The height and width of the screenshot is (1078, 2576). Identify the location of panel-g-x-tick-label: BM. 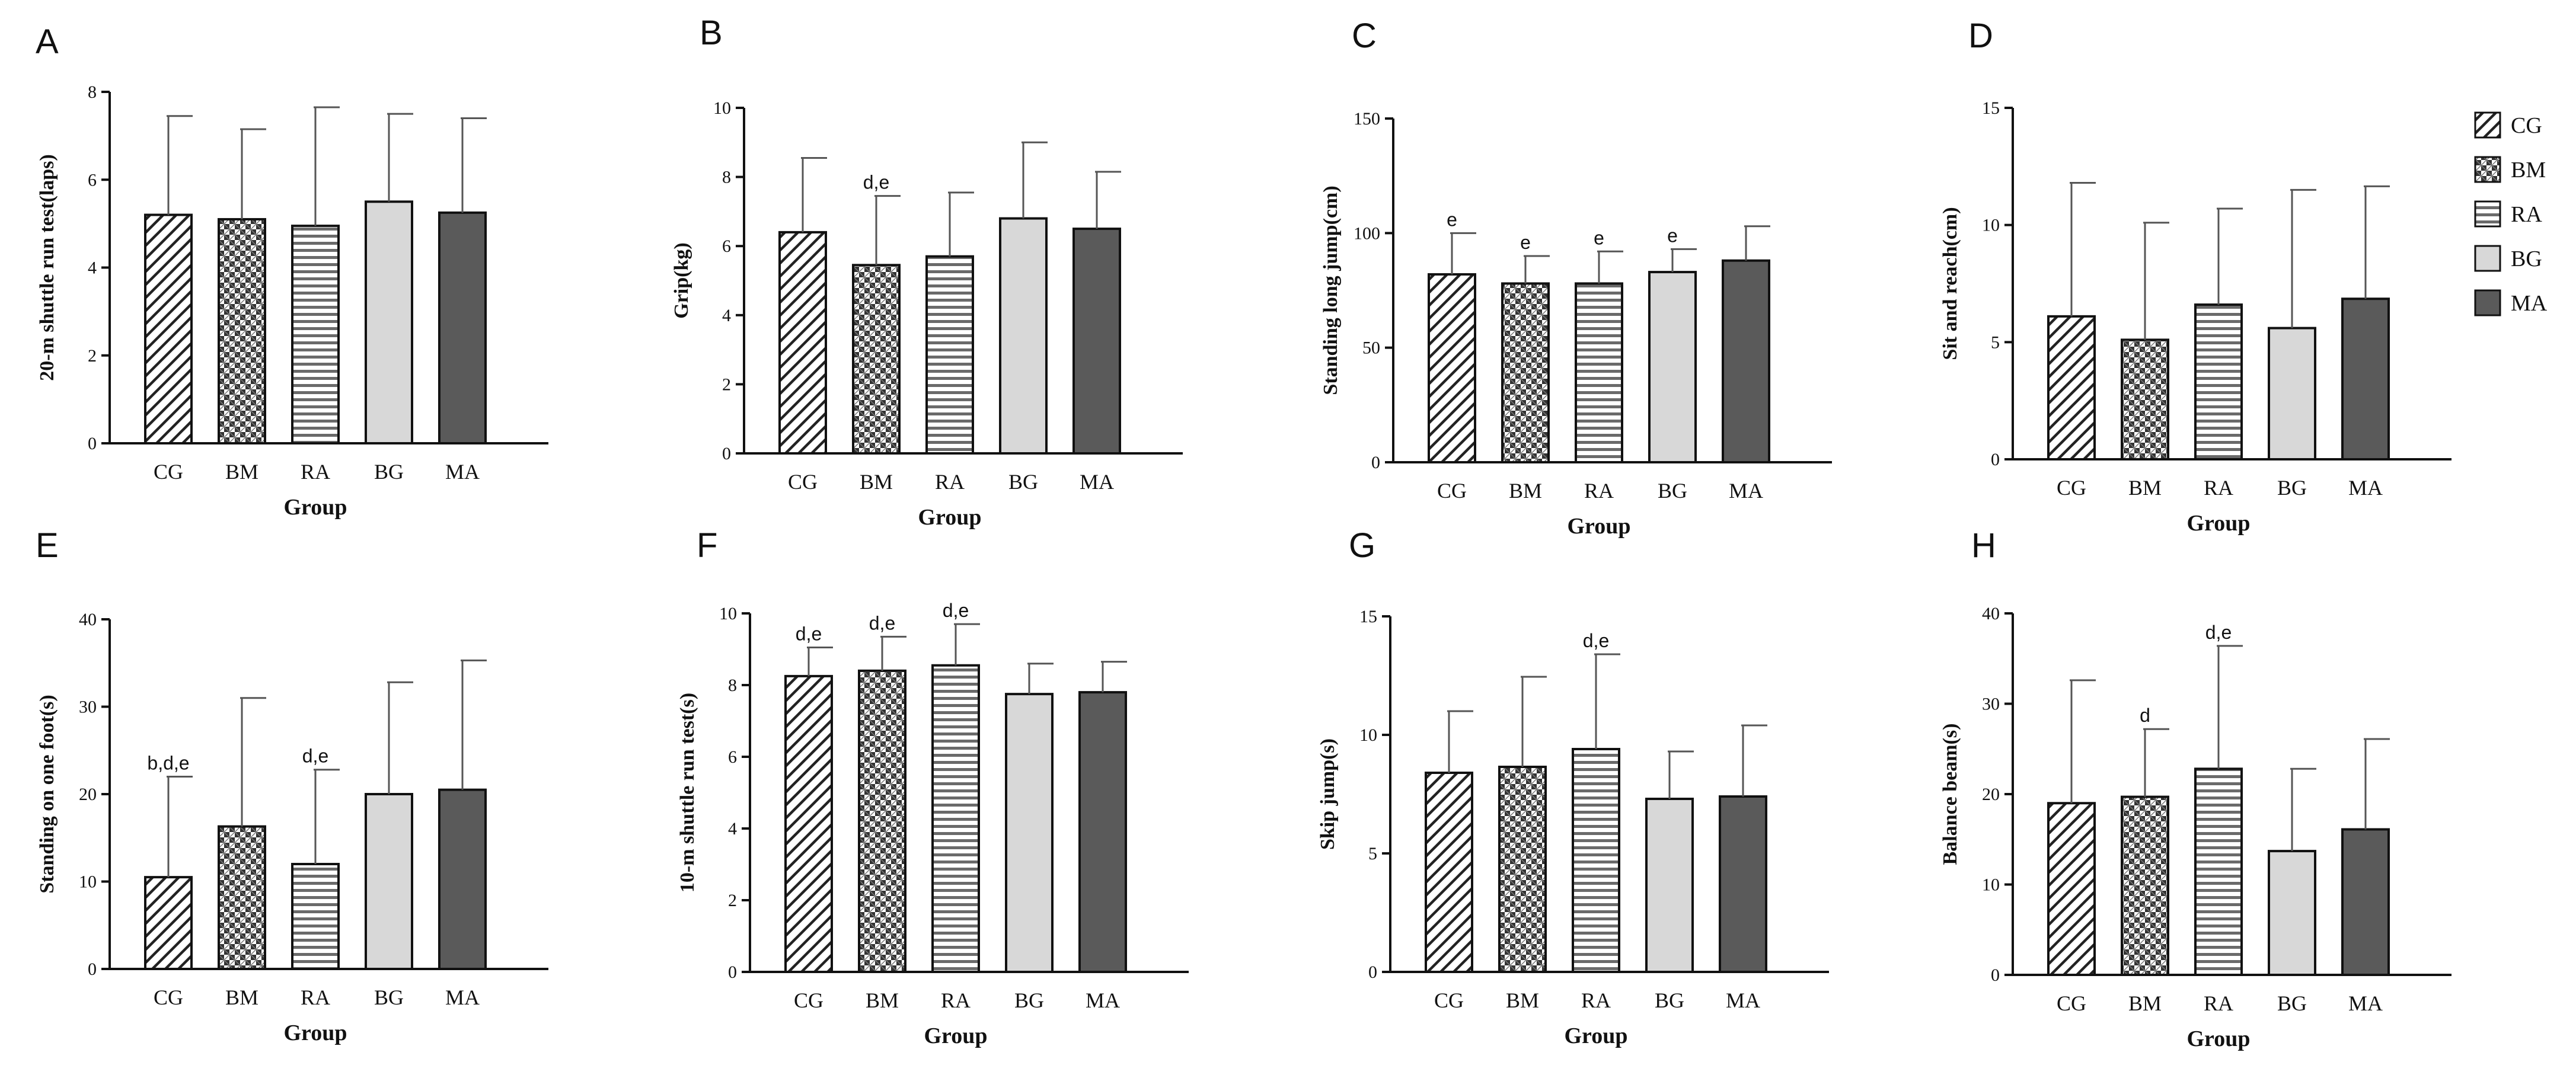
(1522, 1001).